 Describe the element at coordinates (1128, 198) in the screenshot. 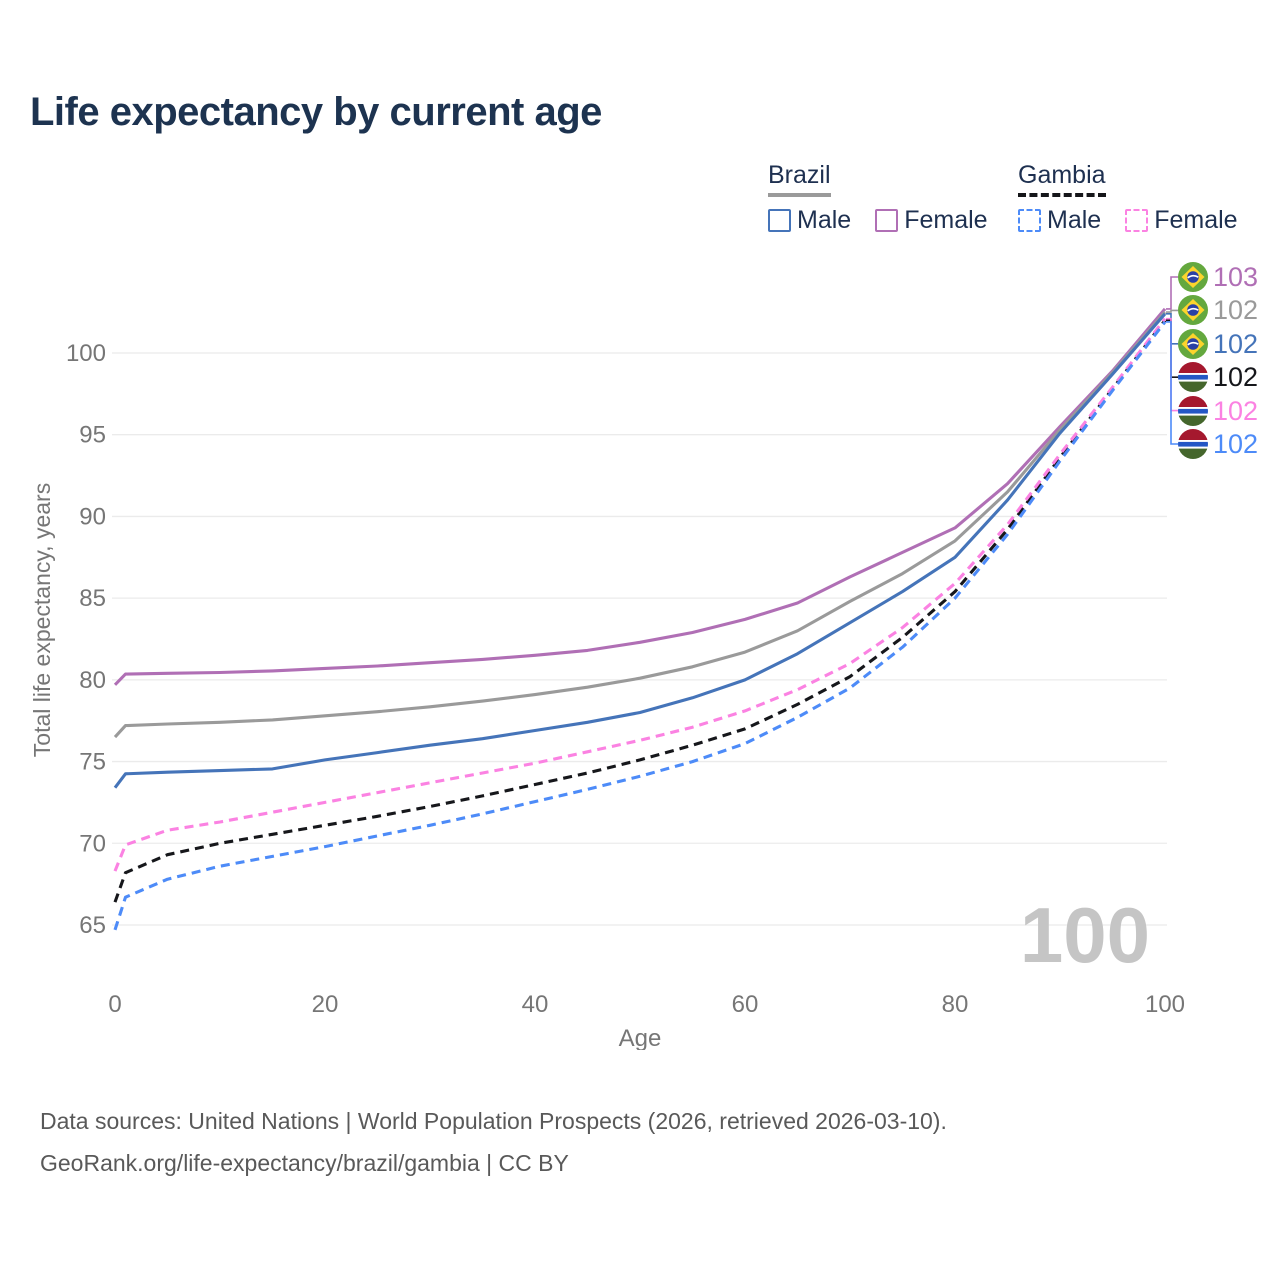

I see `legend-group-gambia: Gambia Male Female` at that location.